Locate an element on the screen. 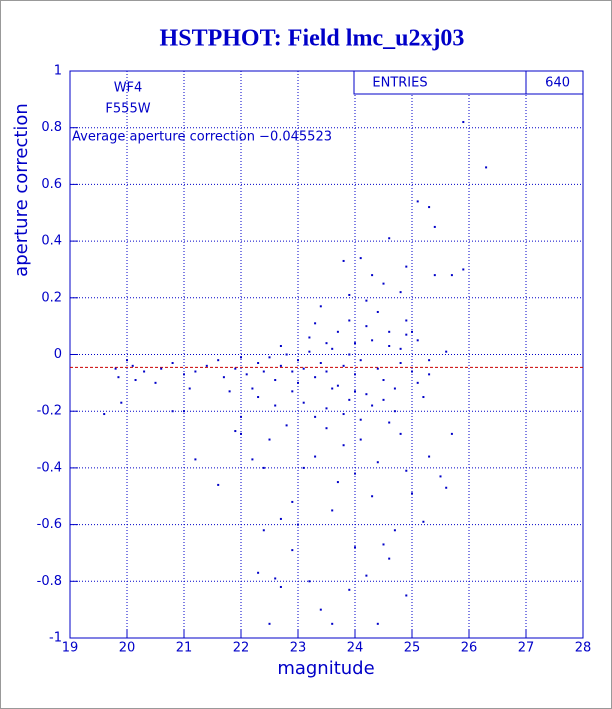  x-tick-label: 19 is located at coordinates (70, 648).